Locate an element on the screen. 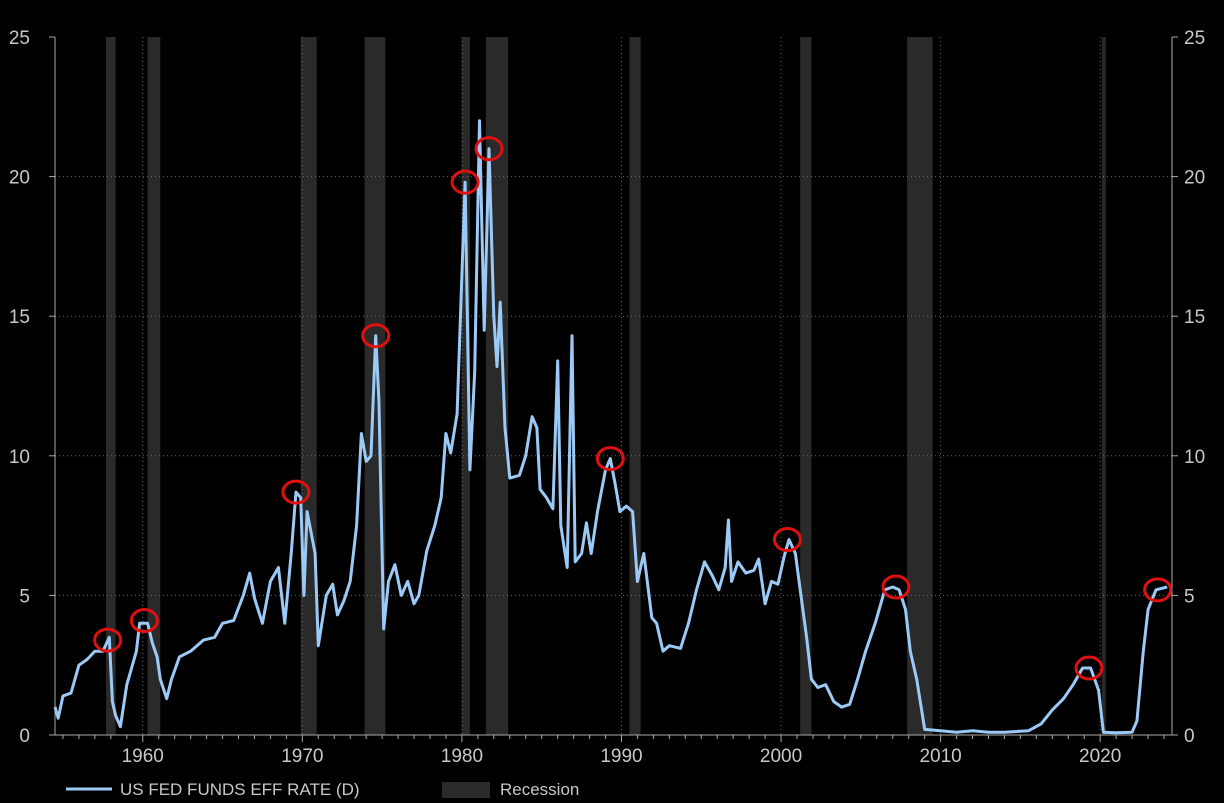 The width and height of the screenshot is (1224, 803). legend-recession-label: Recession is located at coordinates (539, 789).